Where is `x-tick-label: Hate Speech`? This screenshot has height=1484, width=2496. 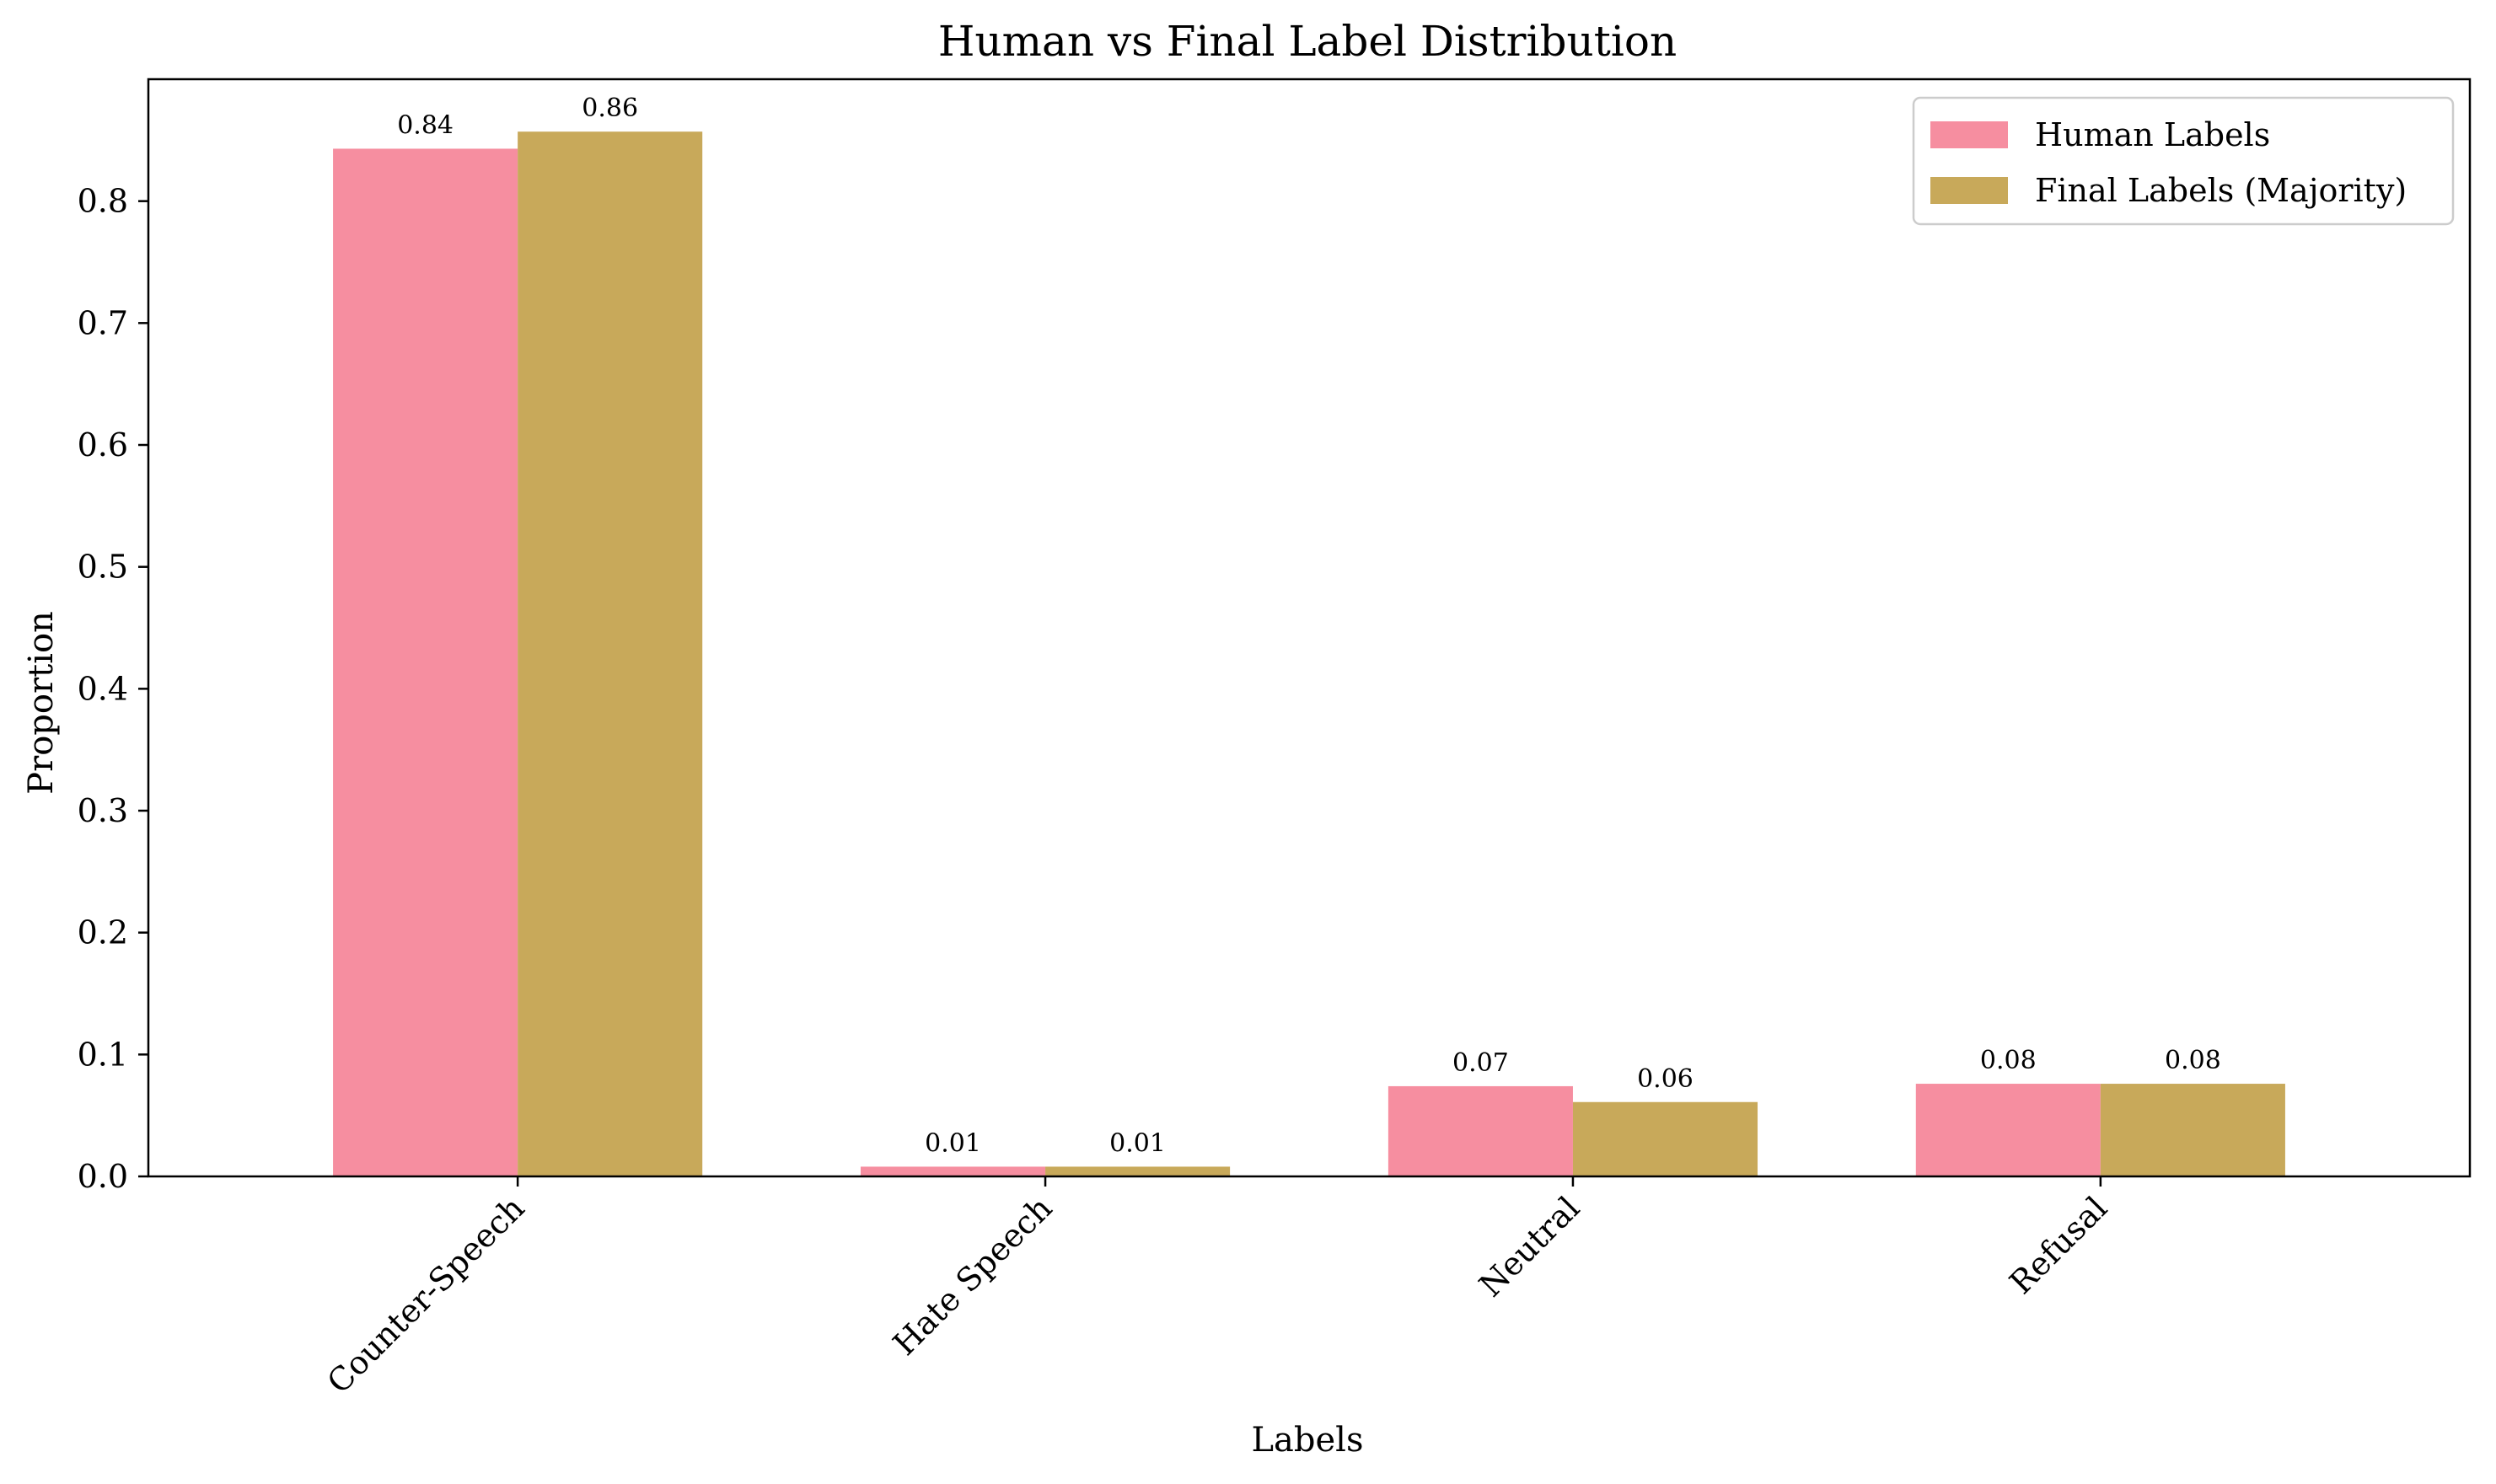 x-tick-label: Hate Speech is located at coordinates (973, 1276).